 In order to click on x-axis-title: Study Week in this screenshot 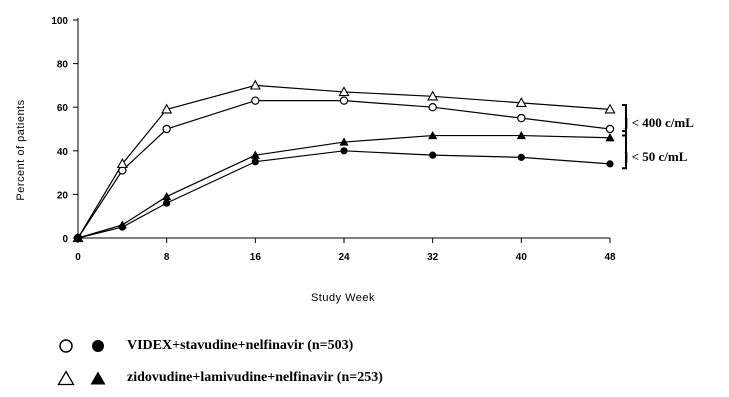, I will do `click(343, 298)`.